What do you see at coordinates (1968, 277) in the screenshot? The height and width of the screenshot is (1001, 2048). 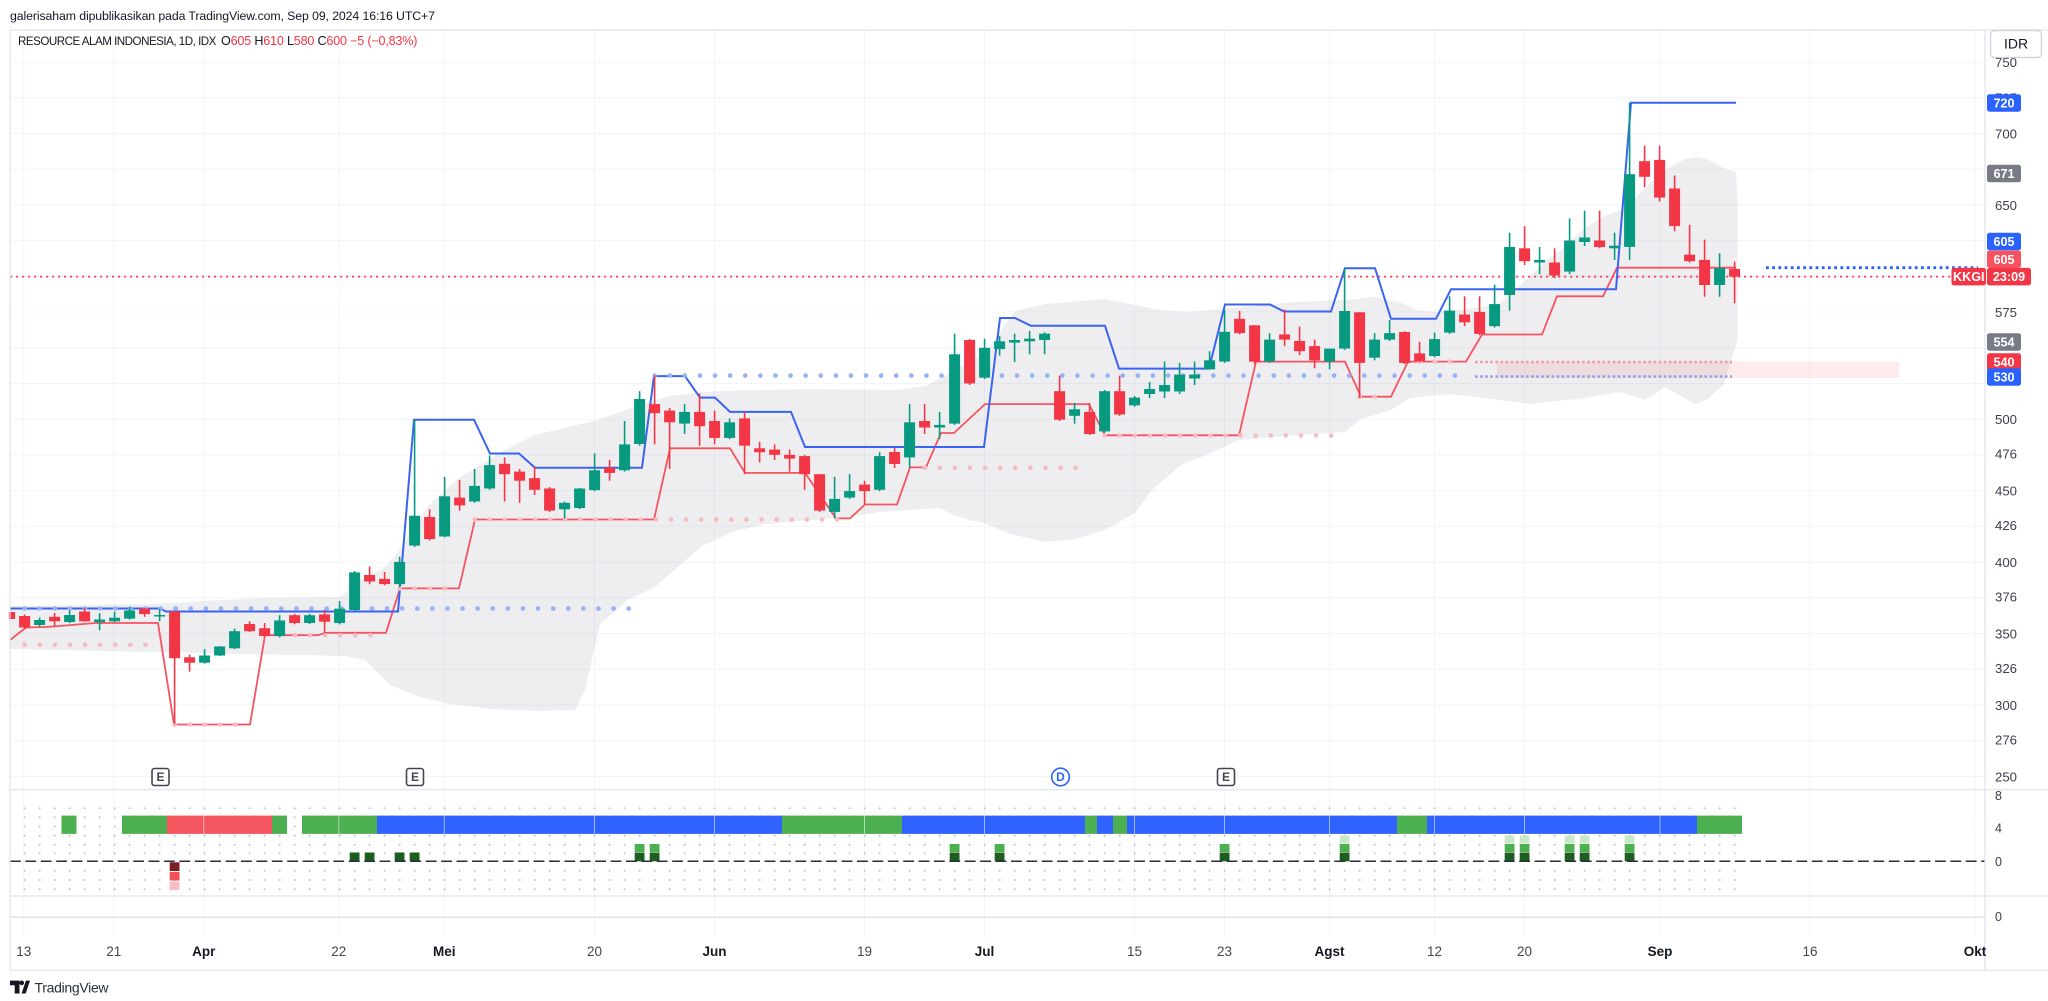 I see `svg-text: KKGI` at bounding box center [1968, 277].